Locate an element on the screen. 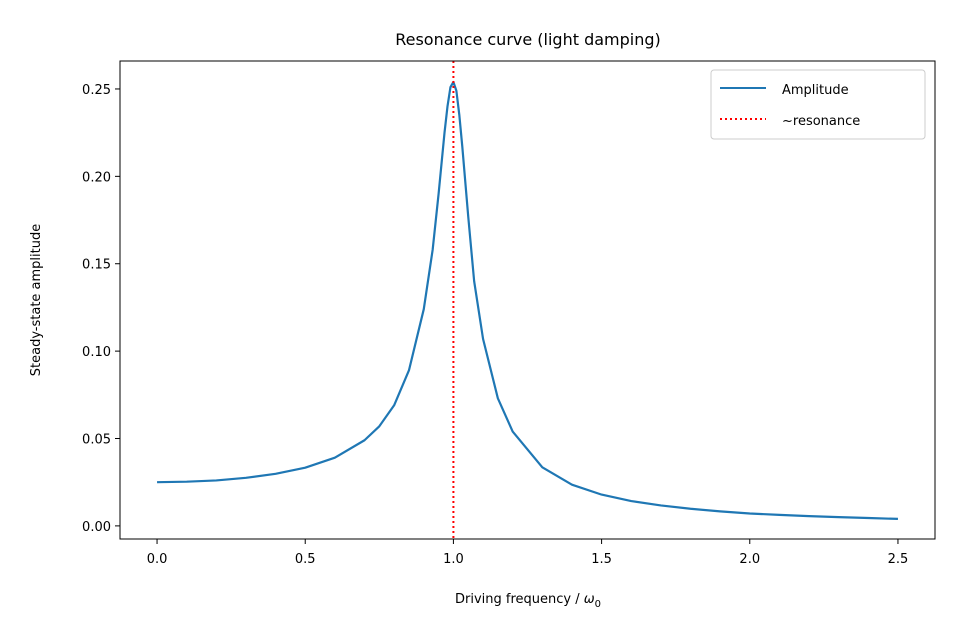 This screenshot has height=640, width=960. y-tick-label: 0.00 is located at coordinates (96, 527).